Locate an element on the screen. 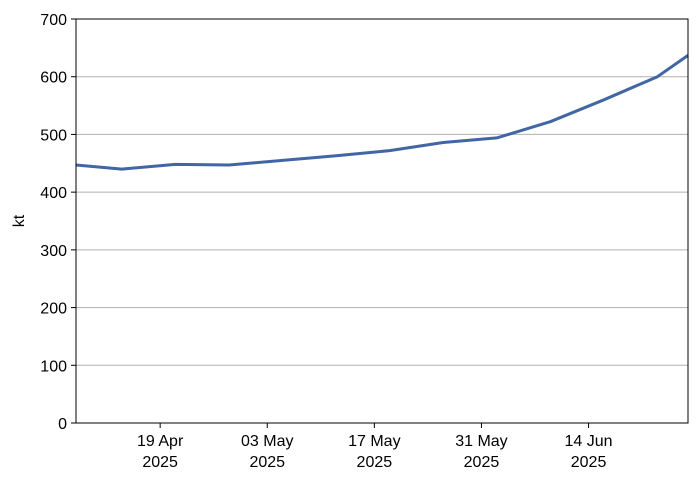 The width and height of the screenshot is (700, 488). x-tick-label: 03 May is located at coordinates (267, 441).